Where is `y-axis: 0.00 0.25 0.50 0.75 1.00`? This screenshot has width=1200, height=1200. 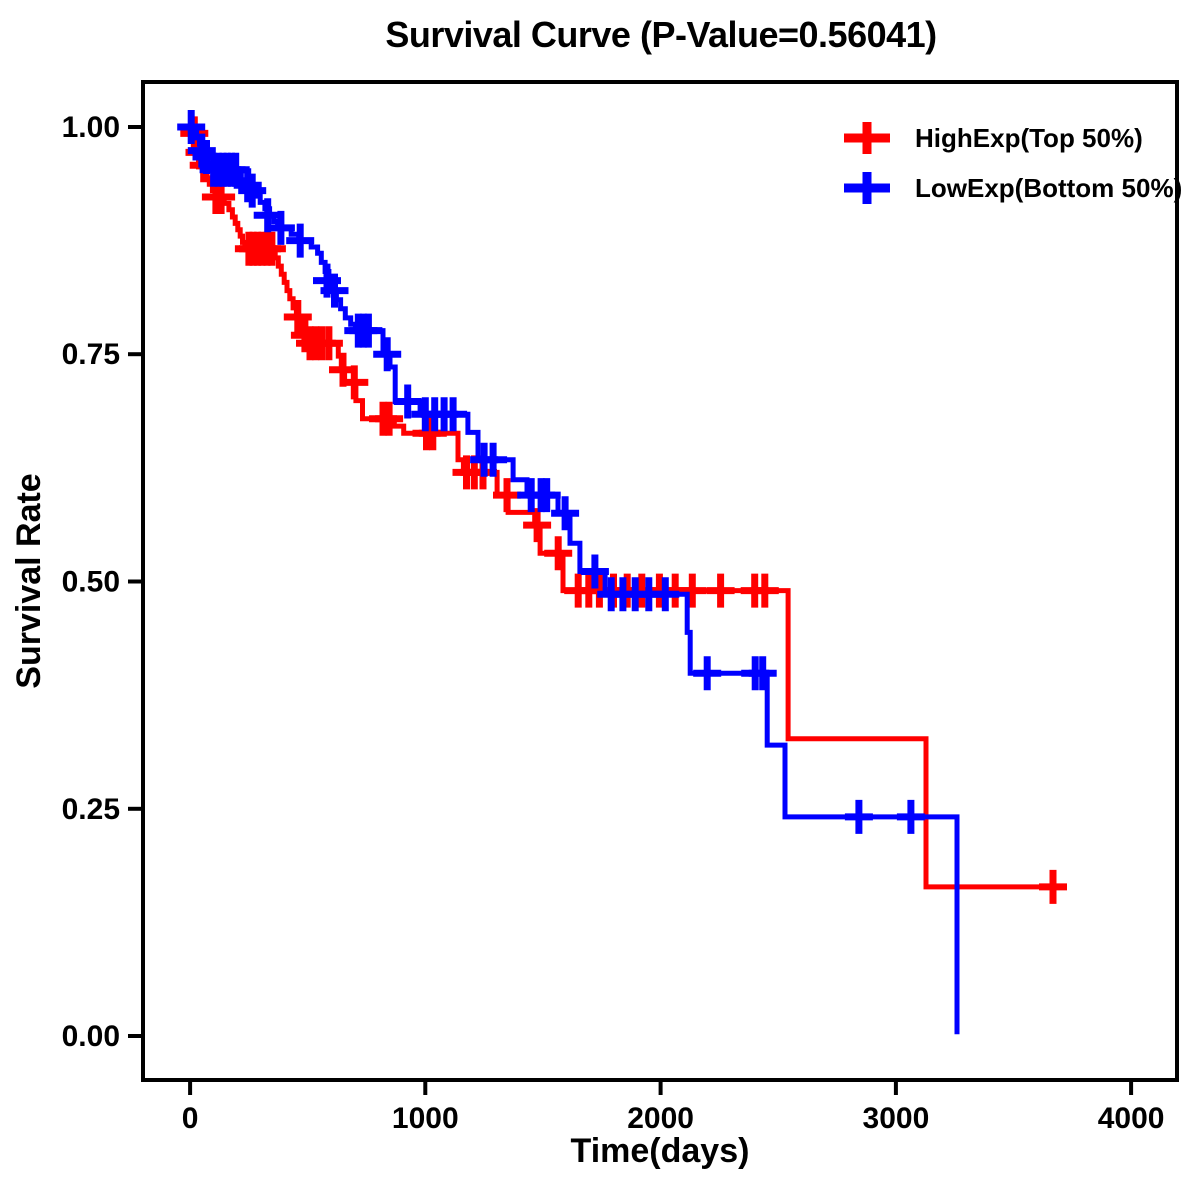
y-axis: 0.00 0.25 0.50 0.75 1.00 is located at coordinates (101, 582).